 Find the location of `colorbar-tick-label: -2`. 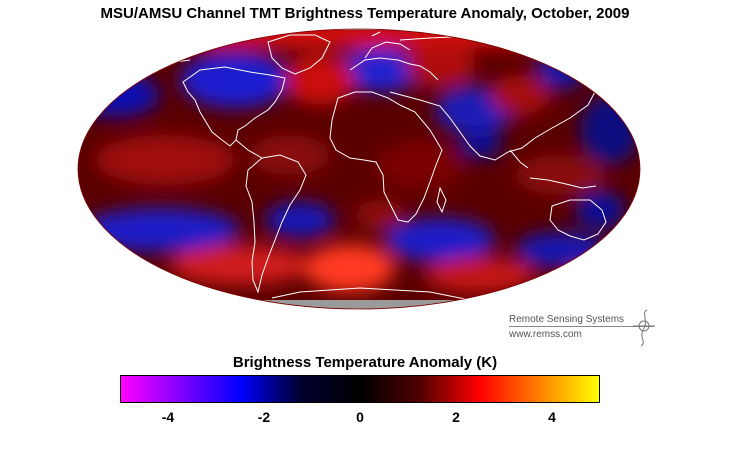

colorbar-tick-label: -2 is located at coordinates (264, 417).